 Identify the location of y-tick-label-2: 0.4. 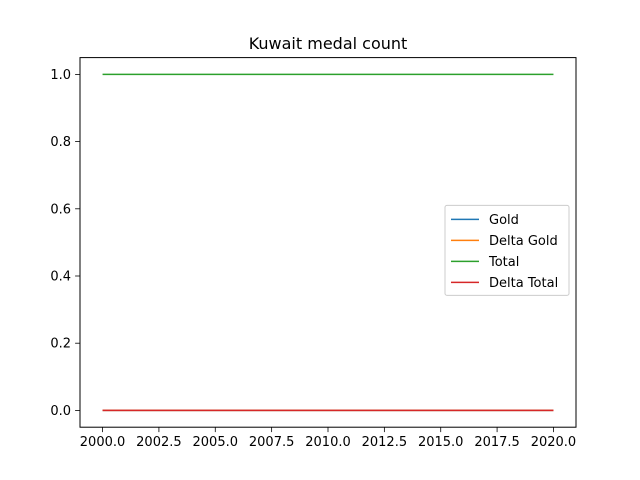
(60, 277).